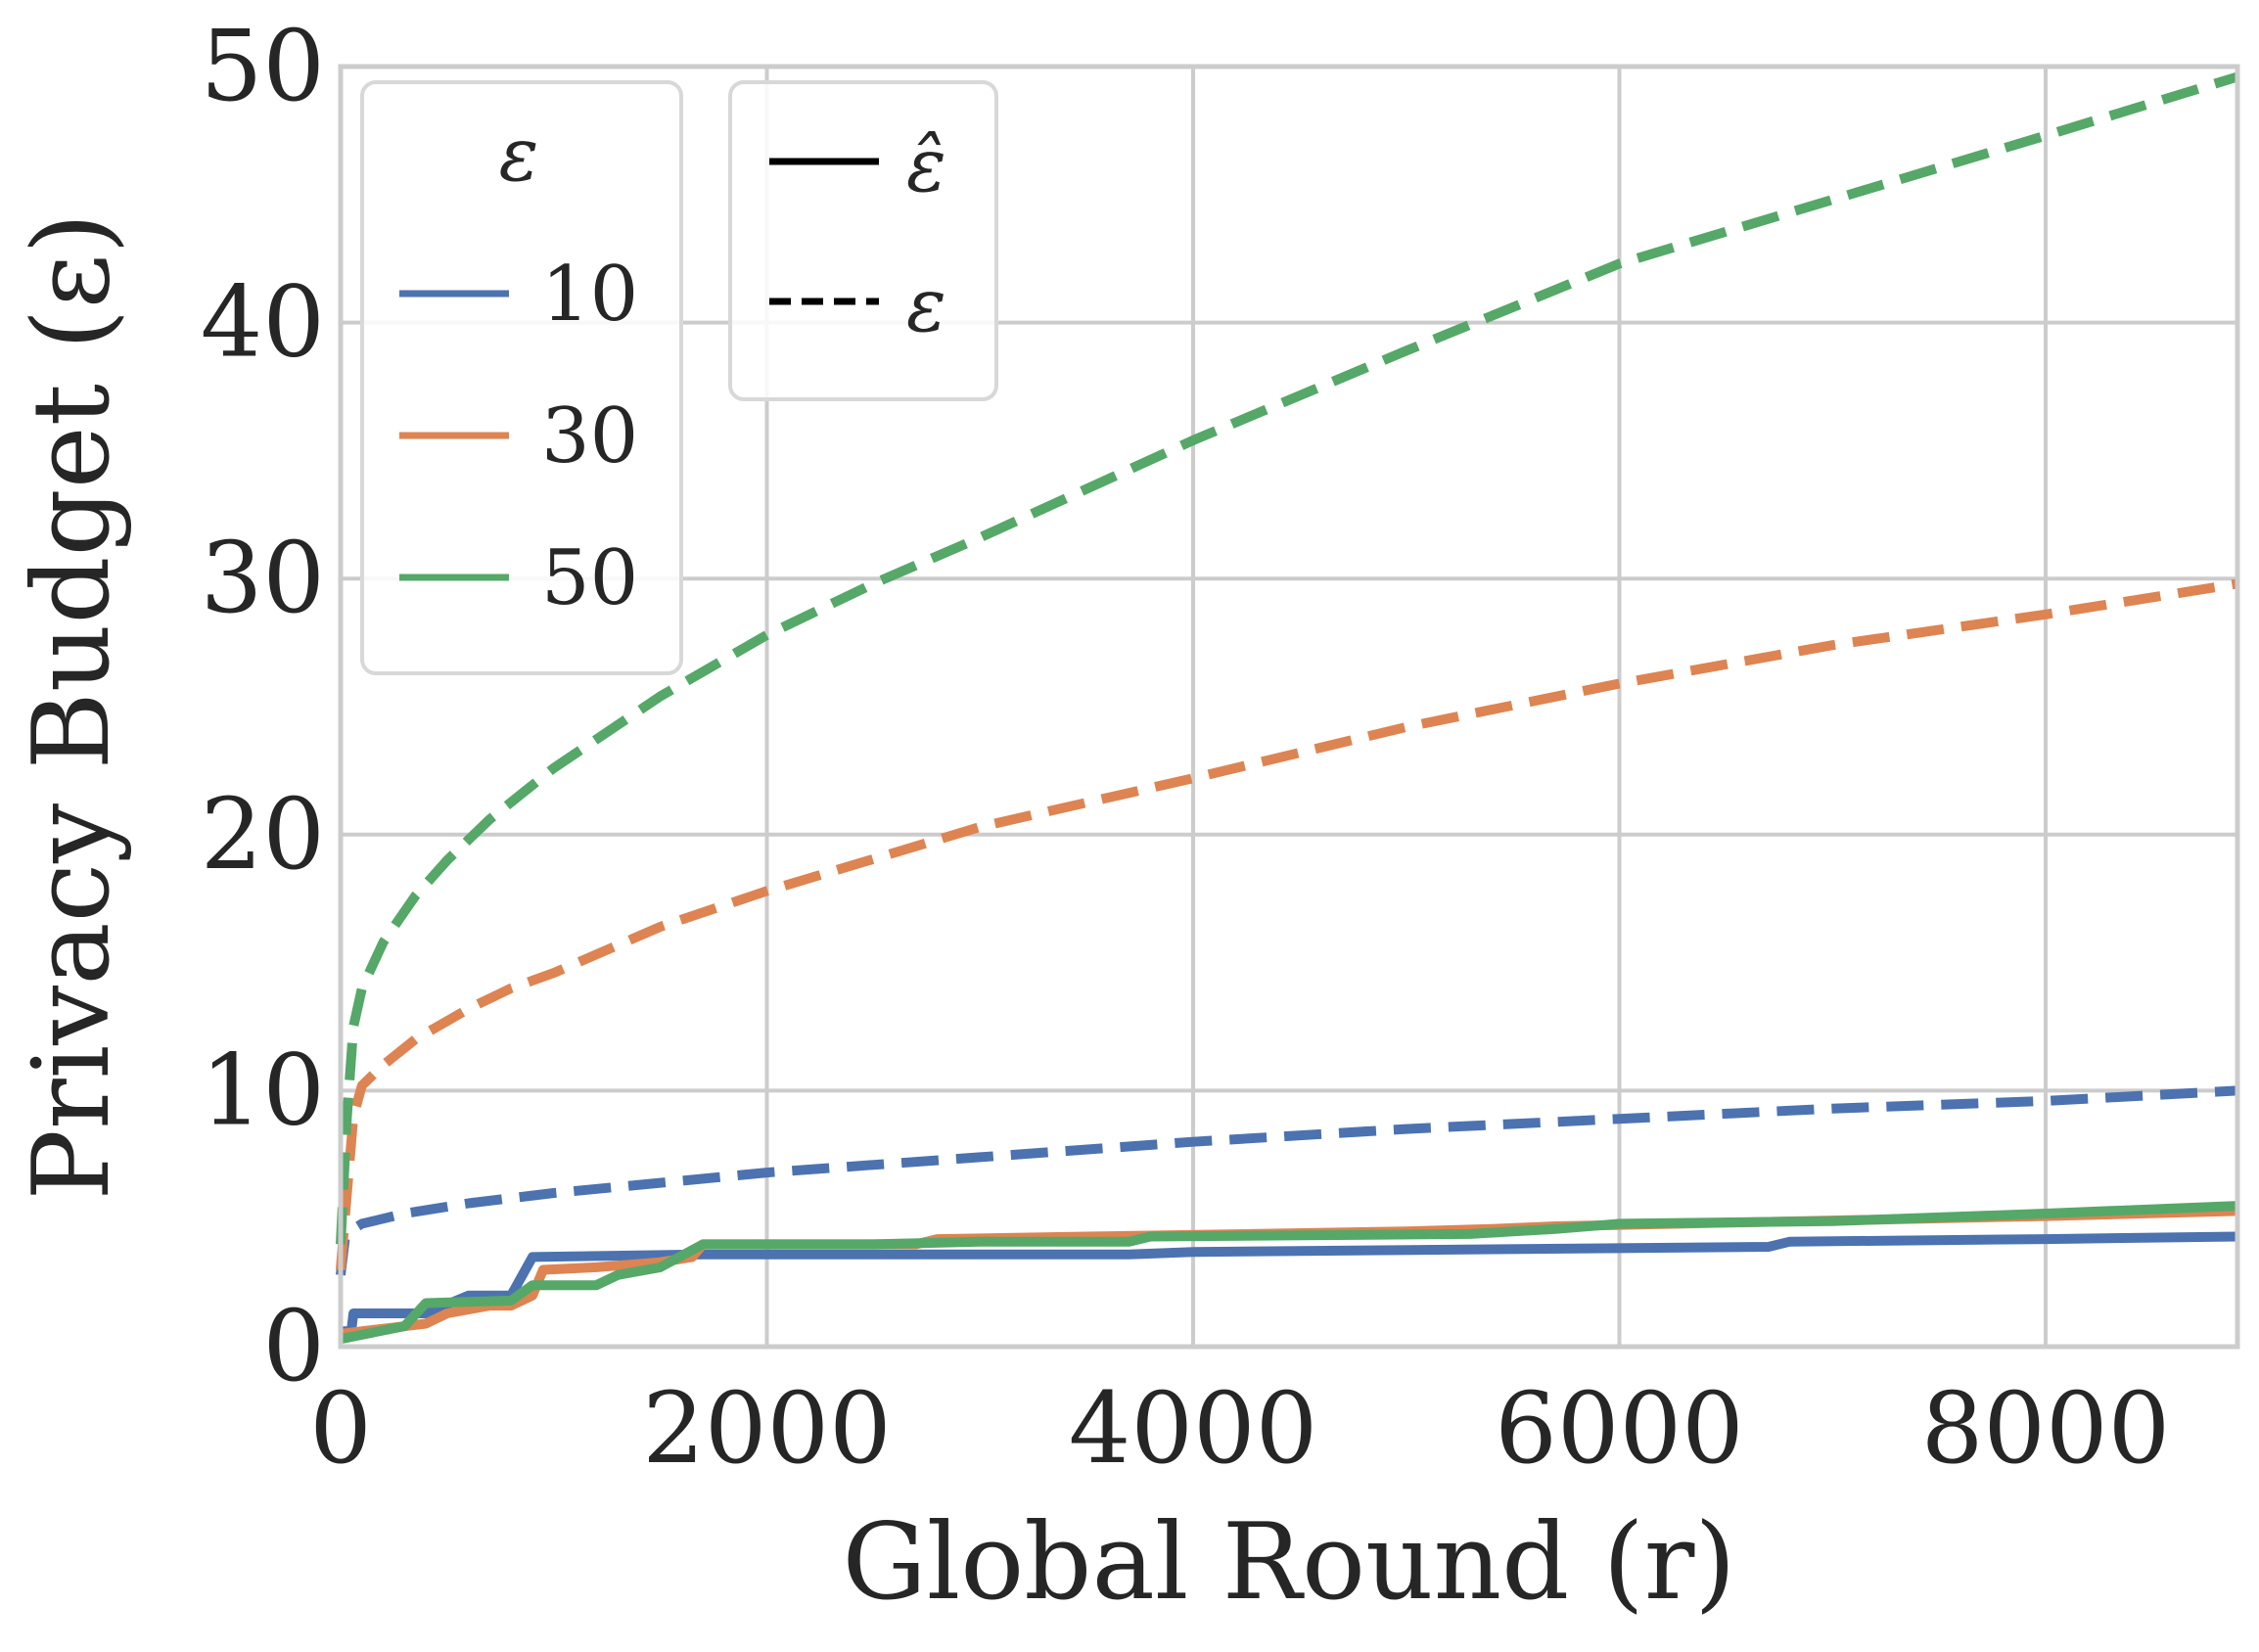 This screenshot has width=2259, height=1652. What do you see at coordinates (589, 578) in the screenshot?
I see `legend-entry-label: 50` at bounding box center [589, 578].